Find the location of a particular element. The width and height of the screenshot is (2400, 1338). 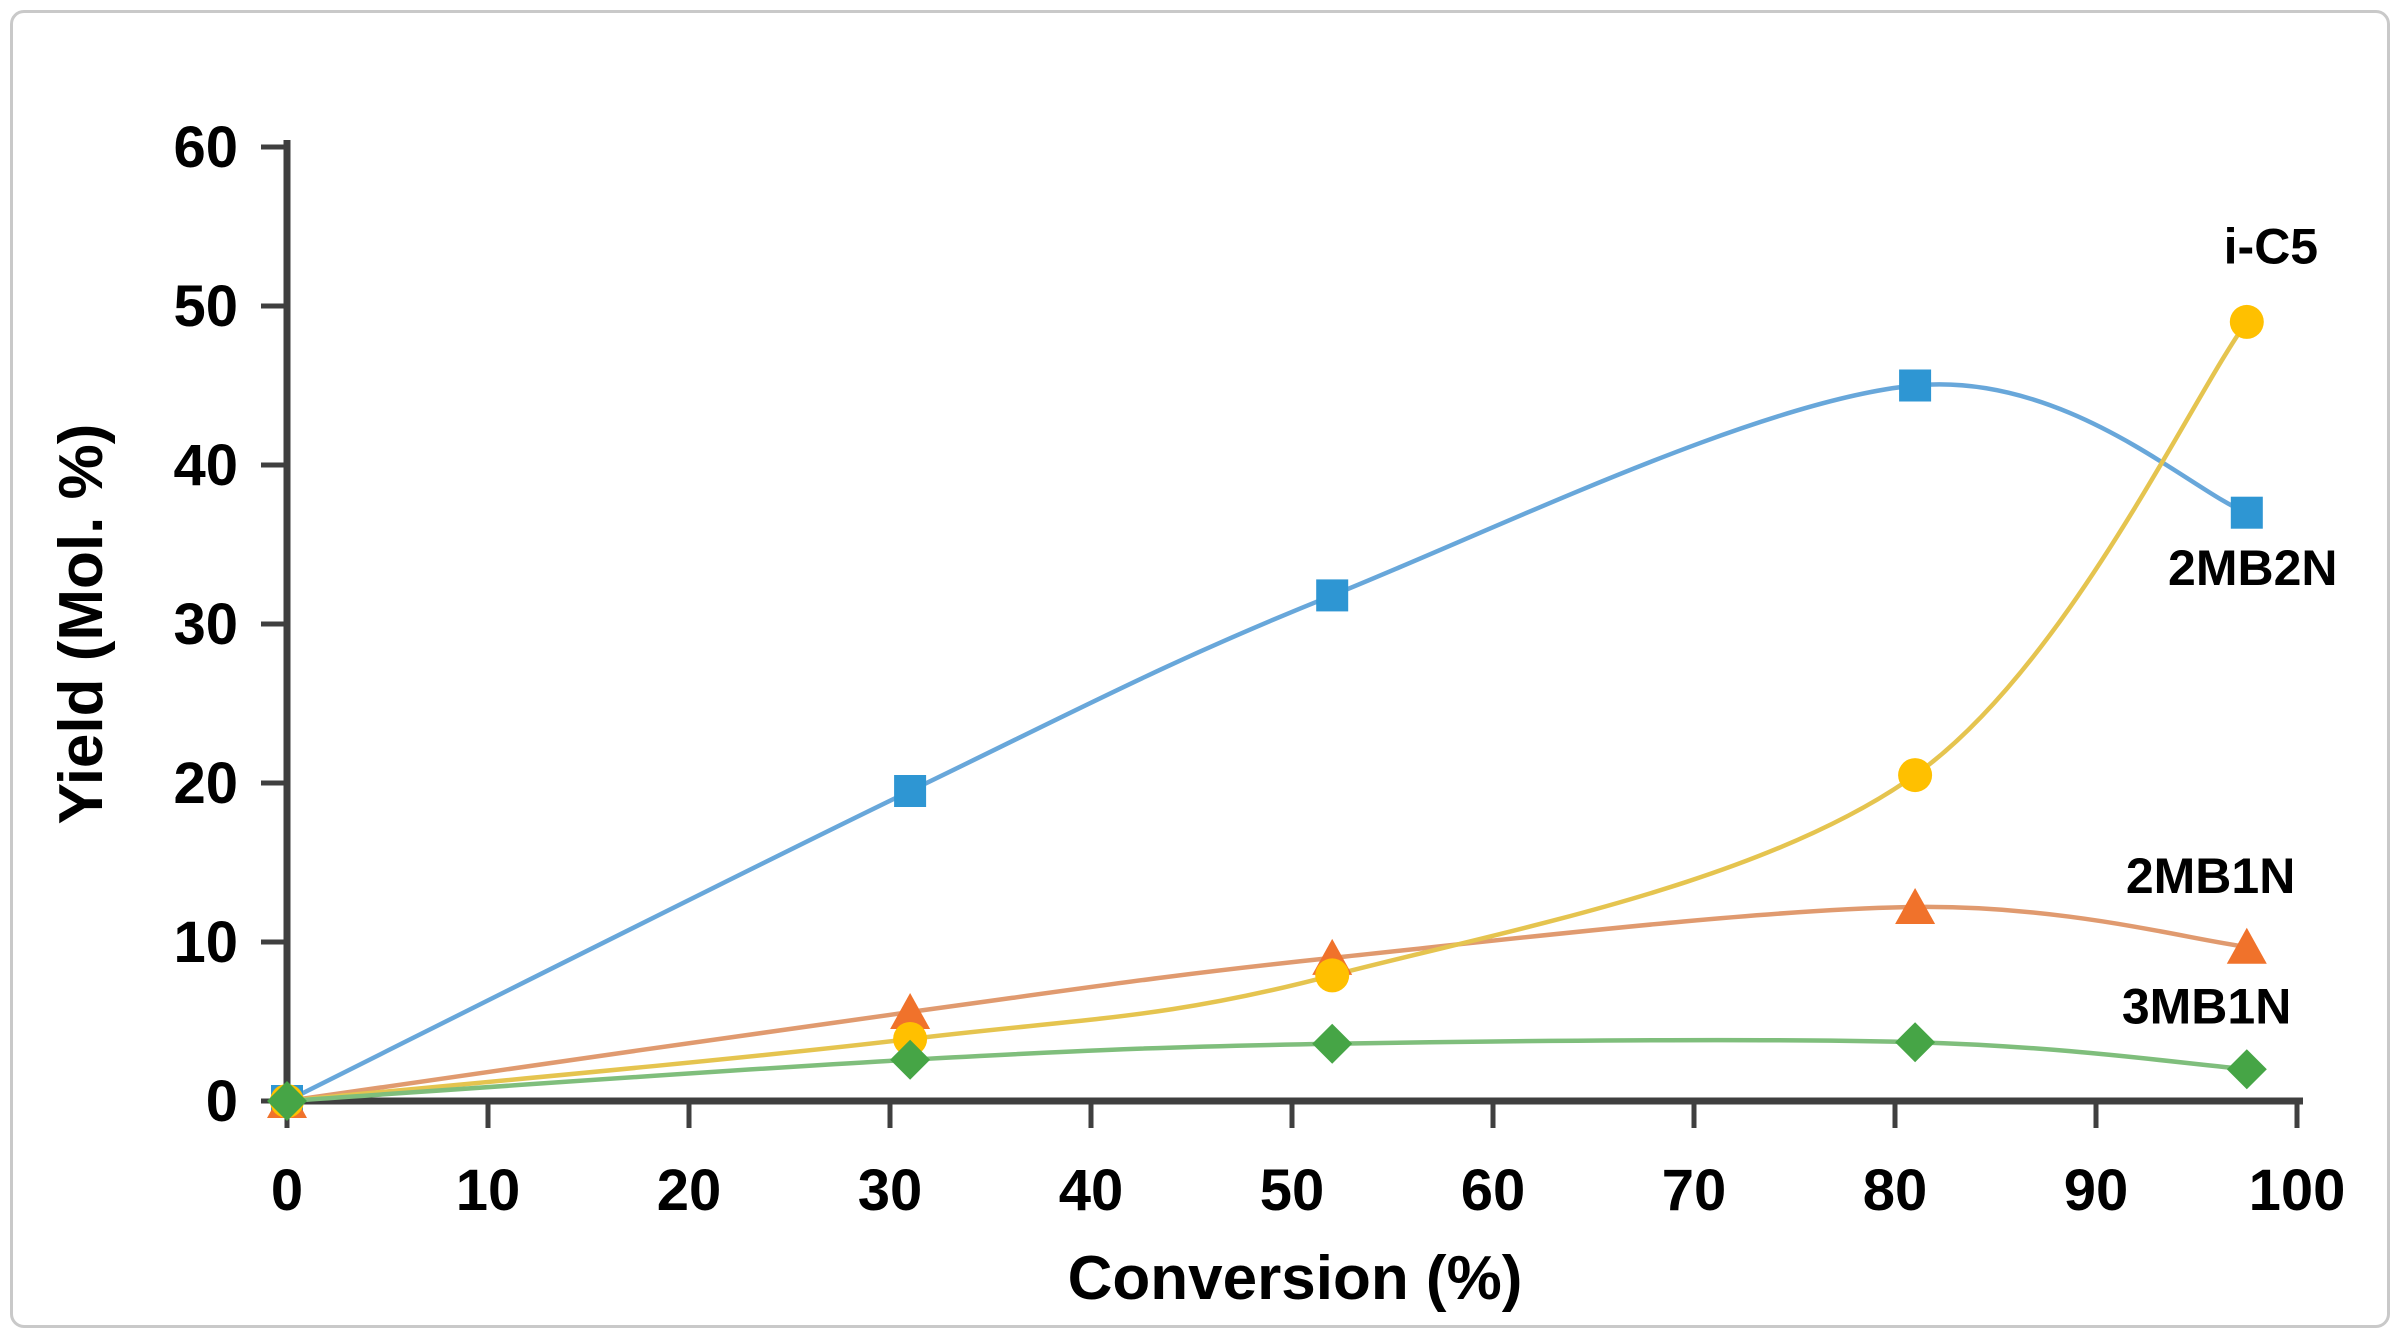

series-label-2MB2N: 2MB2N is located at coordinates (2252, 568).